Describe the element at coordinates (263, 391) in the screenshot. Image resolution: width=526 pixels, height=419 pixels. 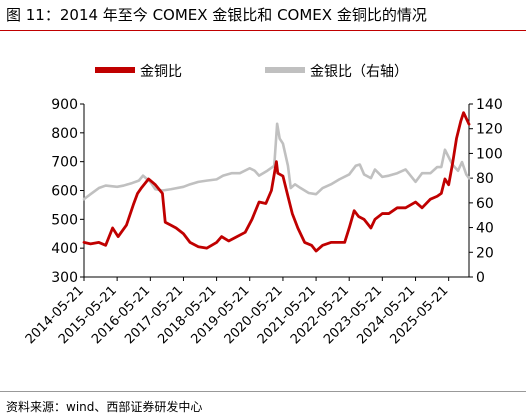
I see `source-divider` at that location.